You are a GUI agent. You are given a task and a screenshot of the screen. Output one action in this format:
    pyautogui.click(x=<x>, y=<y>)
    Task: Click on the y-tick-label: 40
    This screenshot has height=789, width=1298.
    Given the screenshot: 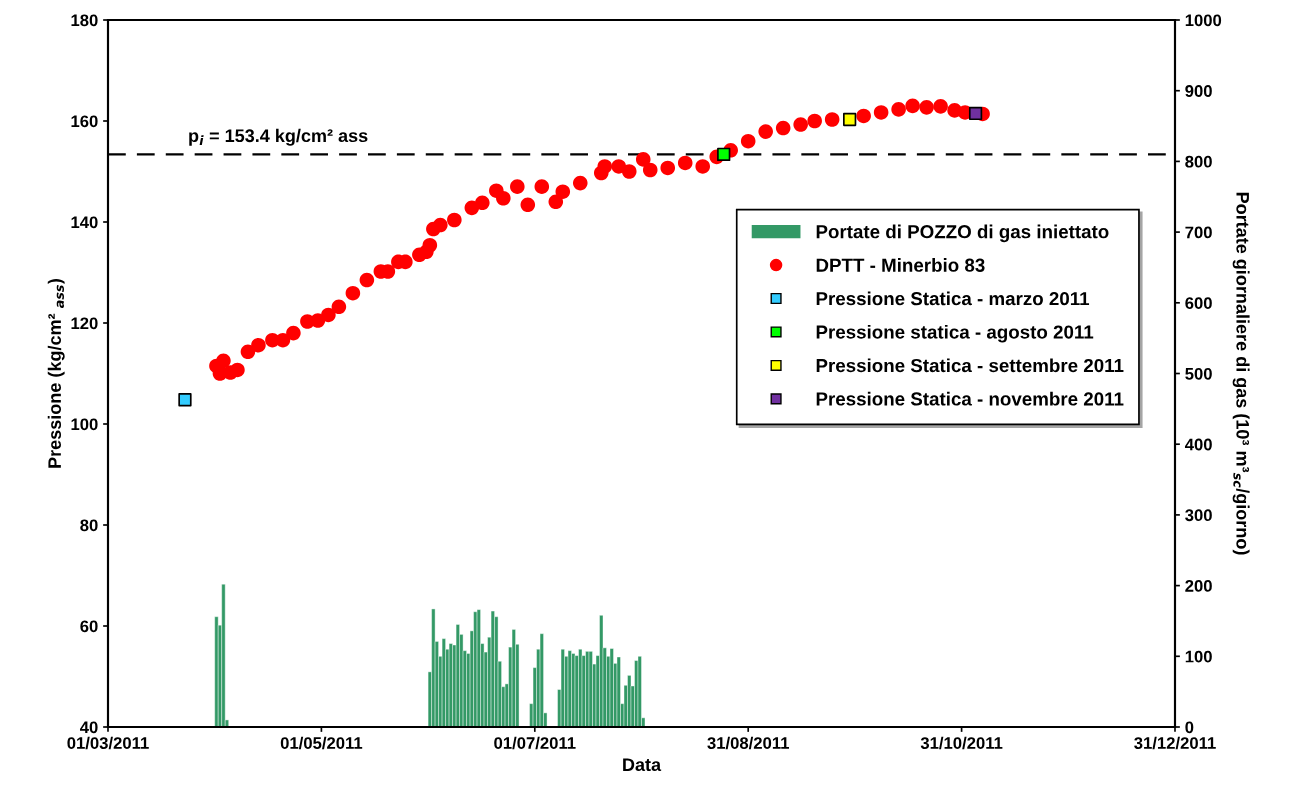 What is the action you would take?
    pyautogui.click(x=88, y=727)
    